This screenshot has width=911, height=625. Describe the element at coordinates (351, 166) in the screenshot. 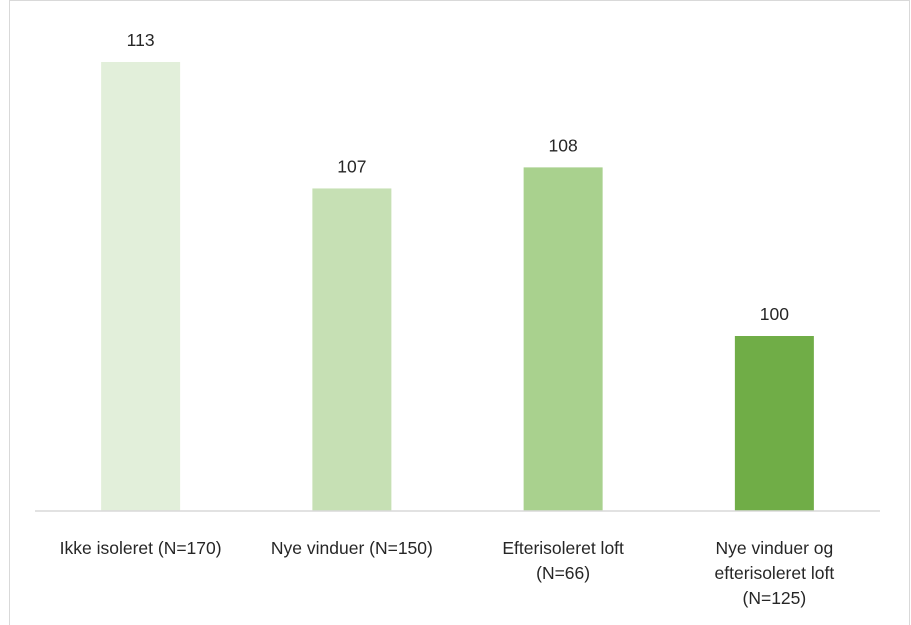

I see `value-label-nye-vinduer: 107` at that location.